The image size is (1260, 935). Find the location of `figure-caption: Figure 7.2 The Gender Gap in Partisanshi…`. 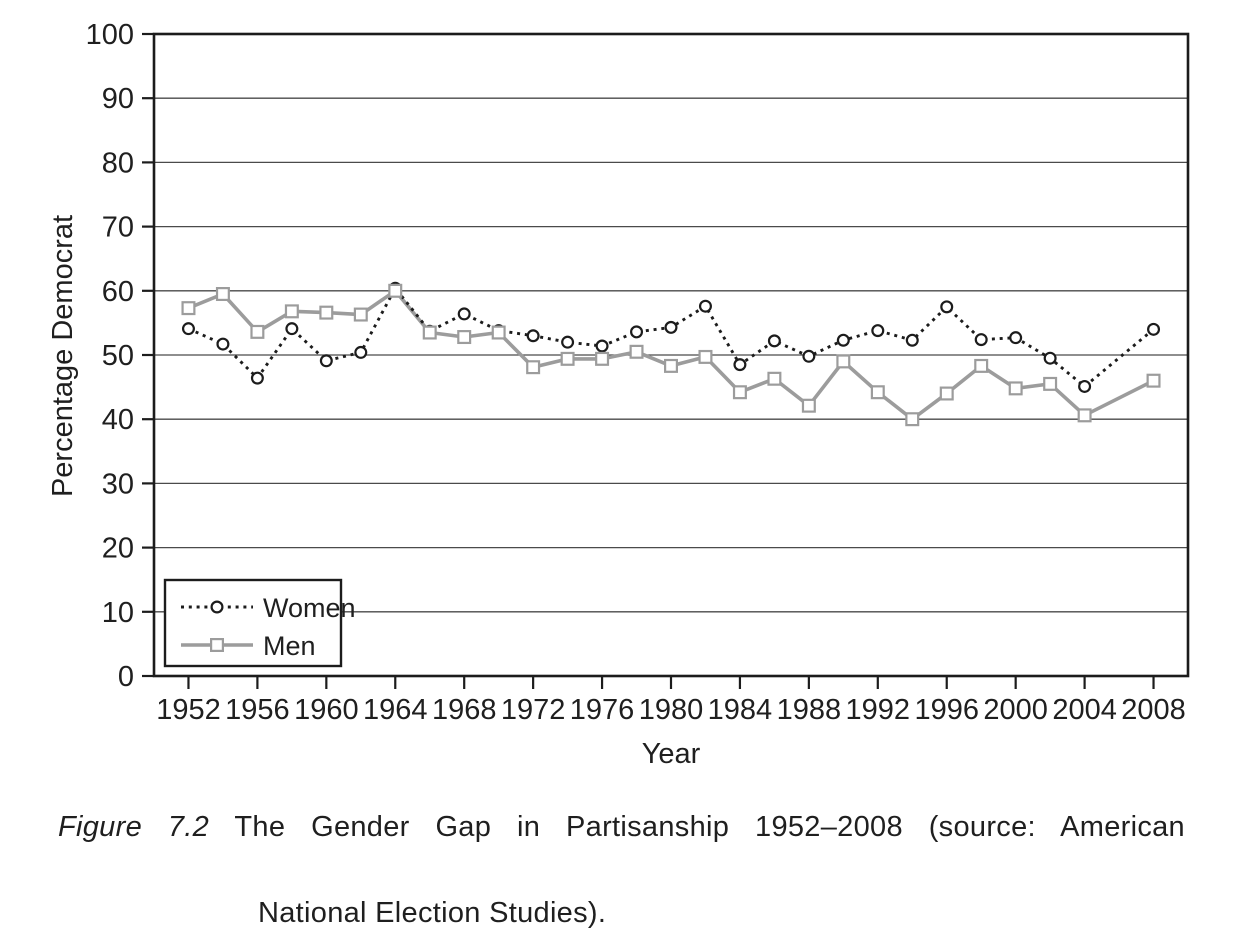

figure-caption: Figure 7.2 The Gender Gap in Partisanshi… is located at coordinates (621, 870).